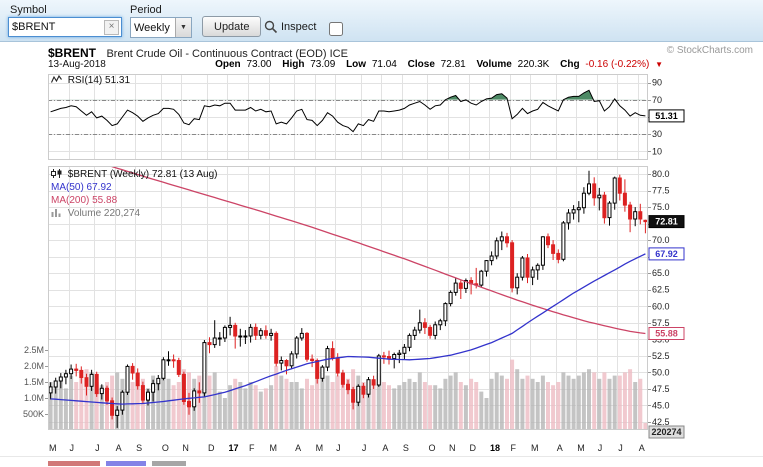  What do you see at coordinates (452, 448) in the screenshot?
I see `svg-text: N` at bounding box center [452, 448].